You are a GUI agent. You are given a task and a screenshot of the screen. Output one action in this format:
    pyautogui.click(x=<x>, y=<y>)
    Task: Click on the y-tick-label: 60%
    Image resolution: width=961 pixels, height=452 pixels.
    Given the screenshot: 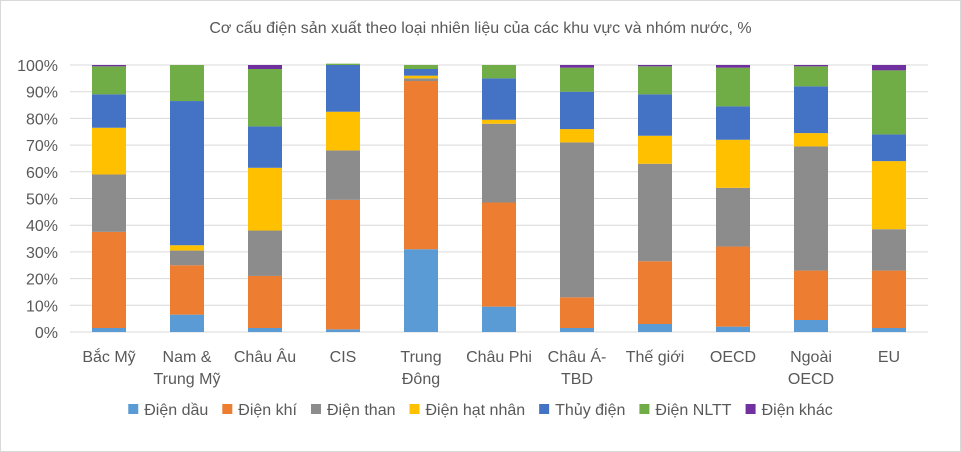 What is the action you would take?
    pyautogui.click(x=42, y=173)
    